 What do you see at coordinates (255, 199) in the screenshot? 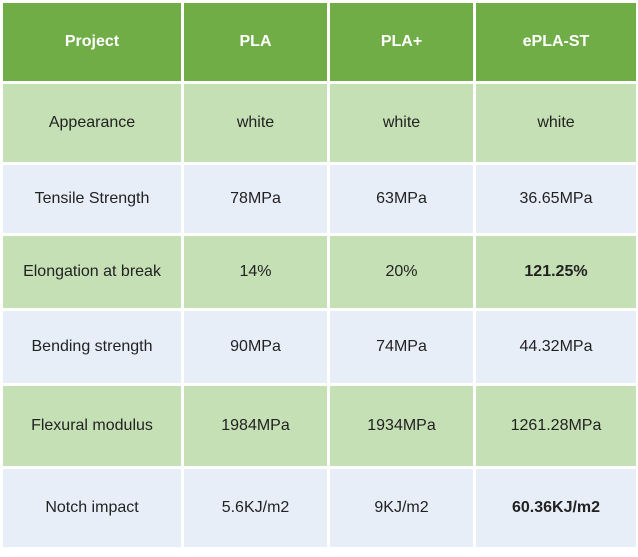
I see `cell-pla: 78MPa` at bounding box center [255, 199].